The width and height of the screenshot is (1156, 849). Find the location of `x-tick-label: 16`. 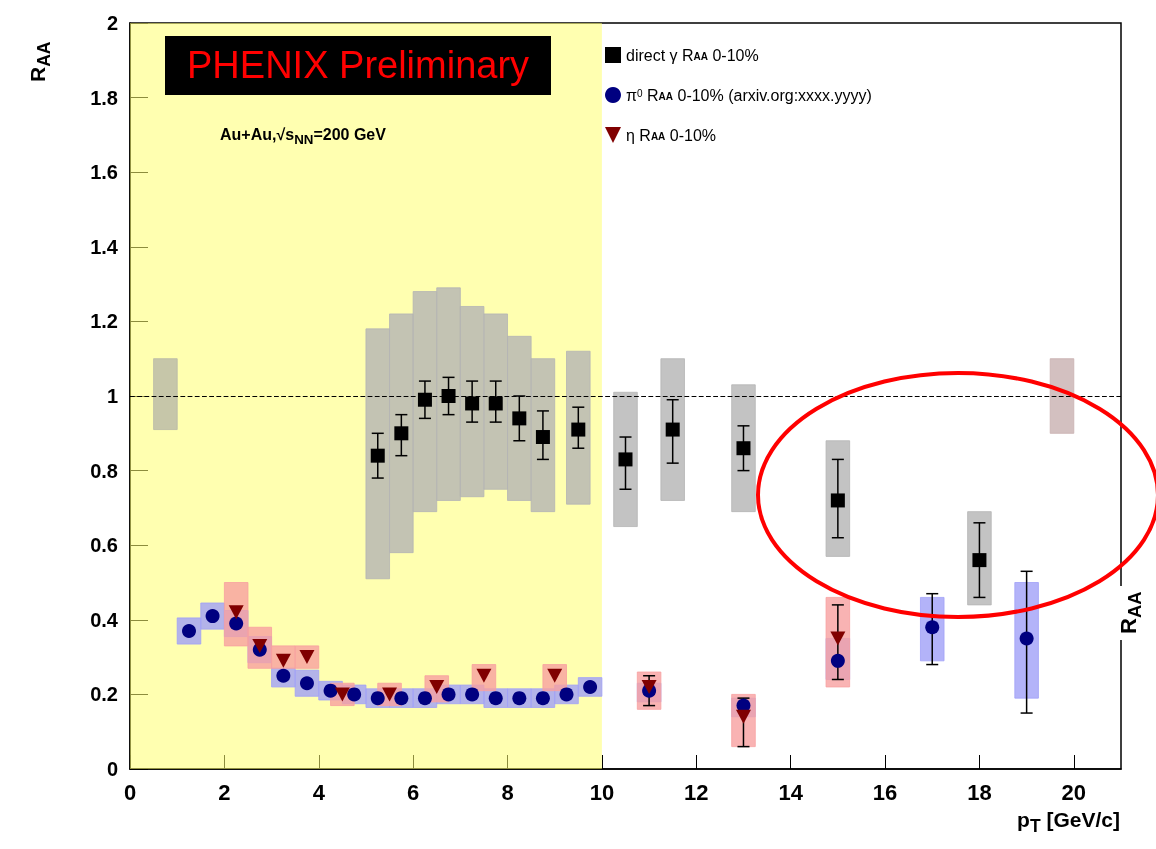

x-tick-label: 16 is located at coordinates (885, 792).